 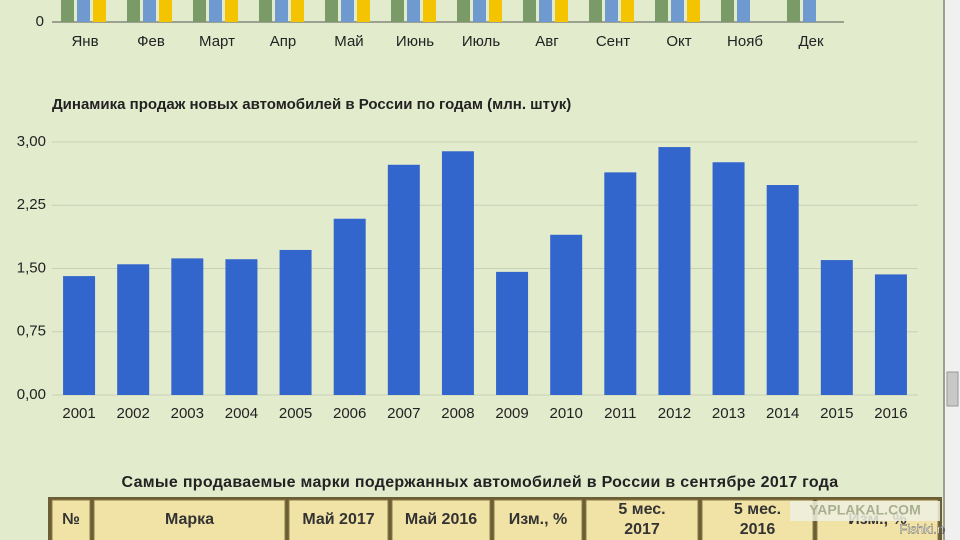 What do you see at coordinates (728, 413) in the screenshot?
I see `x-tick-label: 2013` at bounding box center [728, 413].